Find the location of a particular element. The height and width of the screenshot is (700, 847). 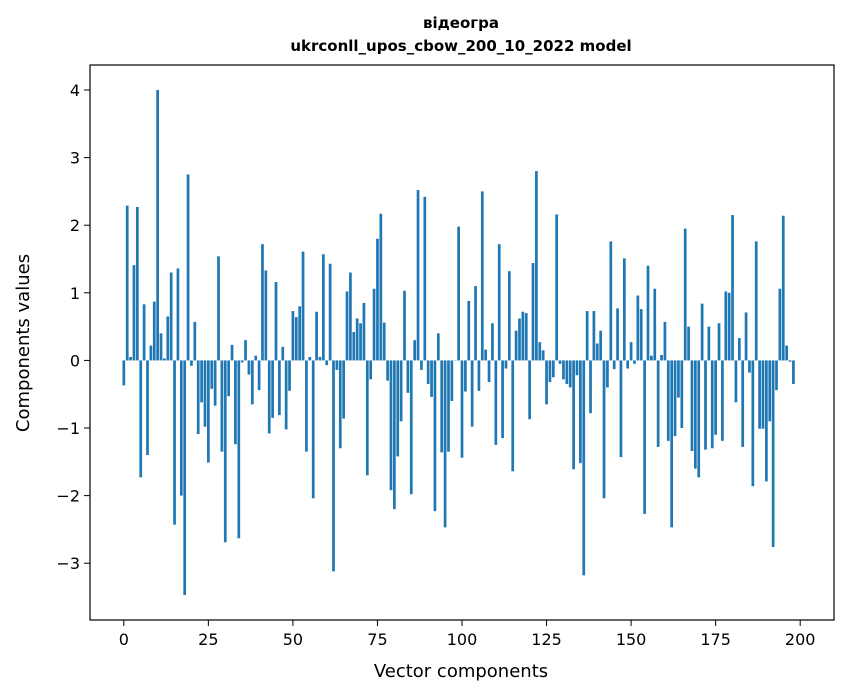

x-tick-label: 50 is located at coordinates (293, 639).